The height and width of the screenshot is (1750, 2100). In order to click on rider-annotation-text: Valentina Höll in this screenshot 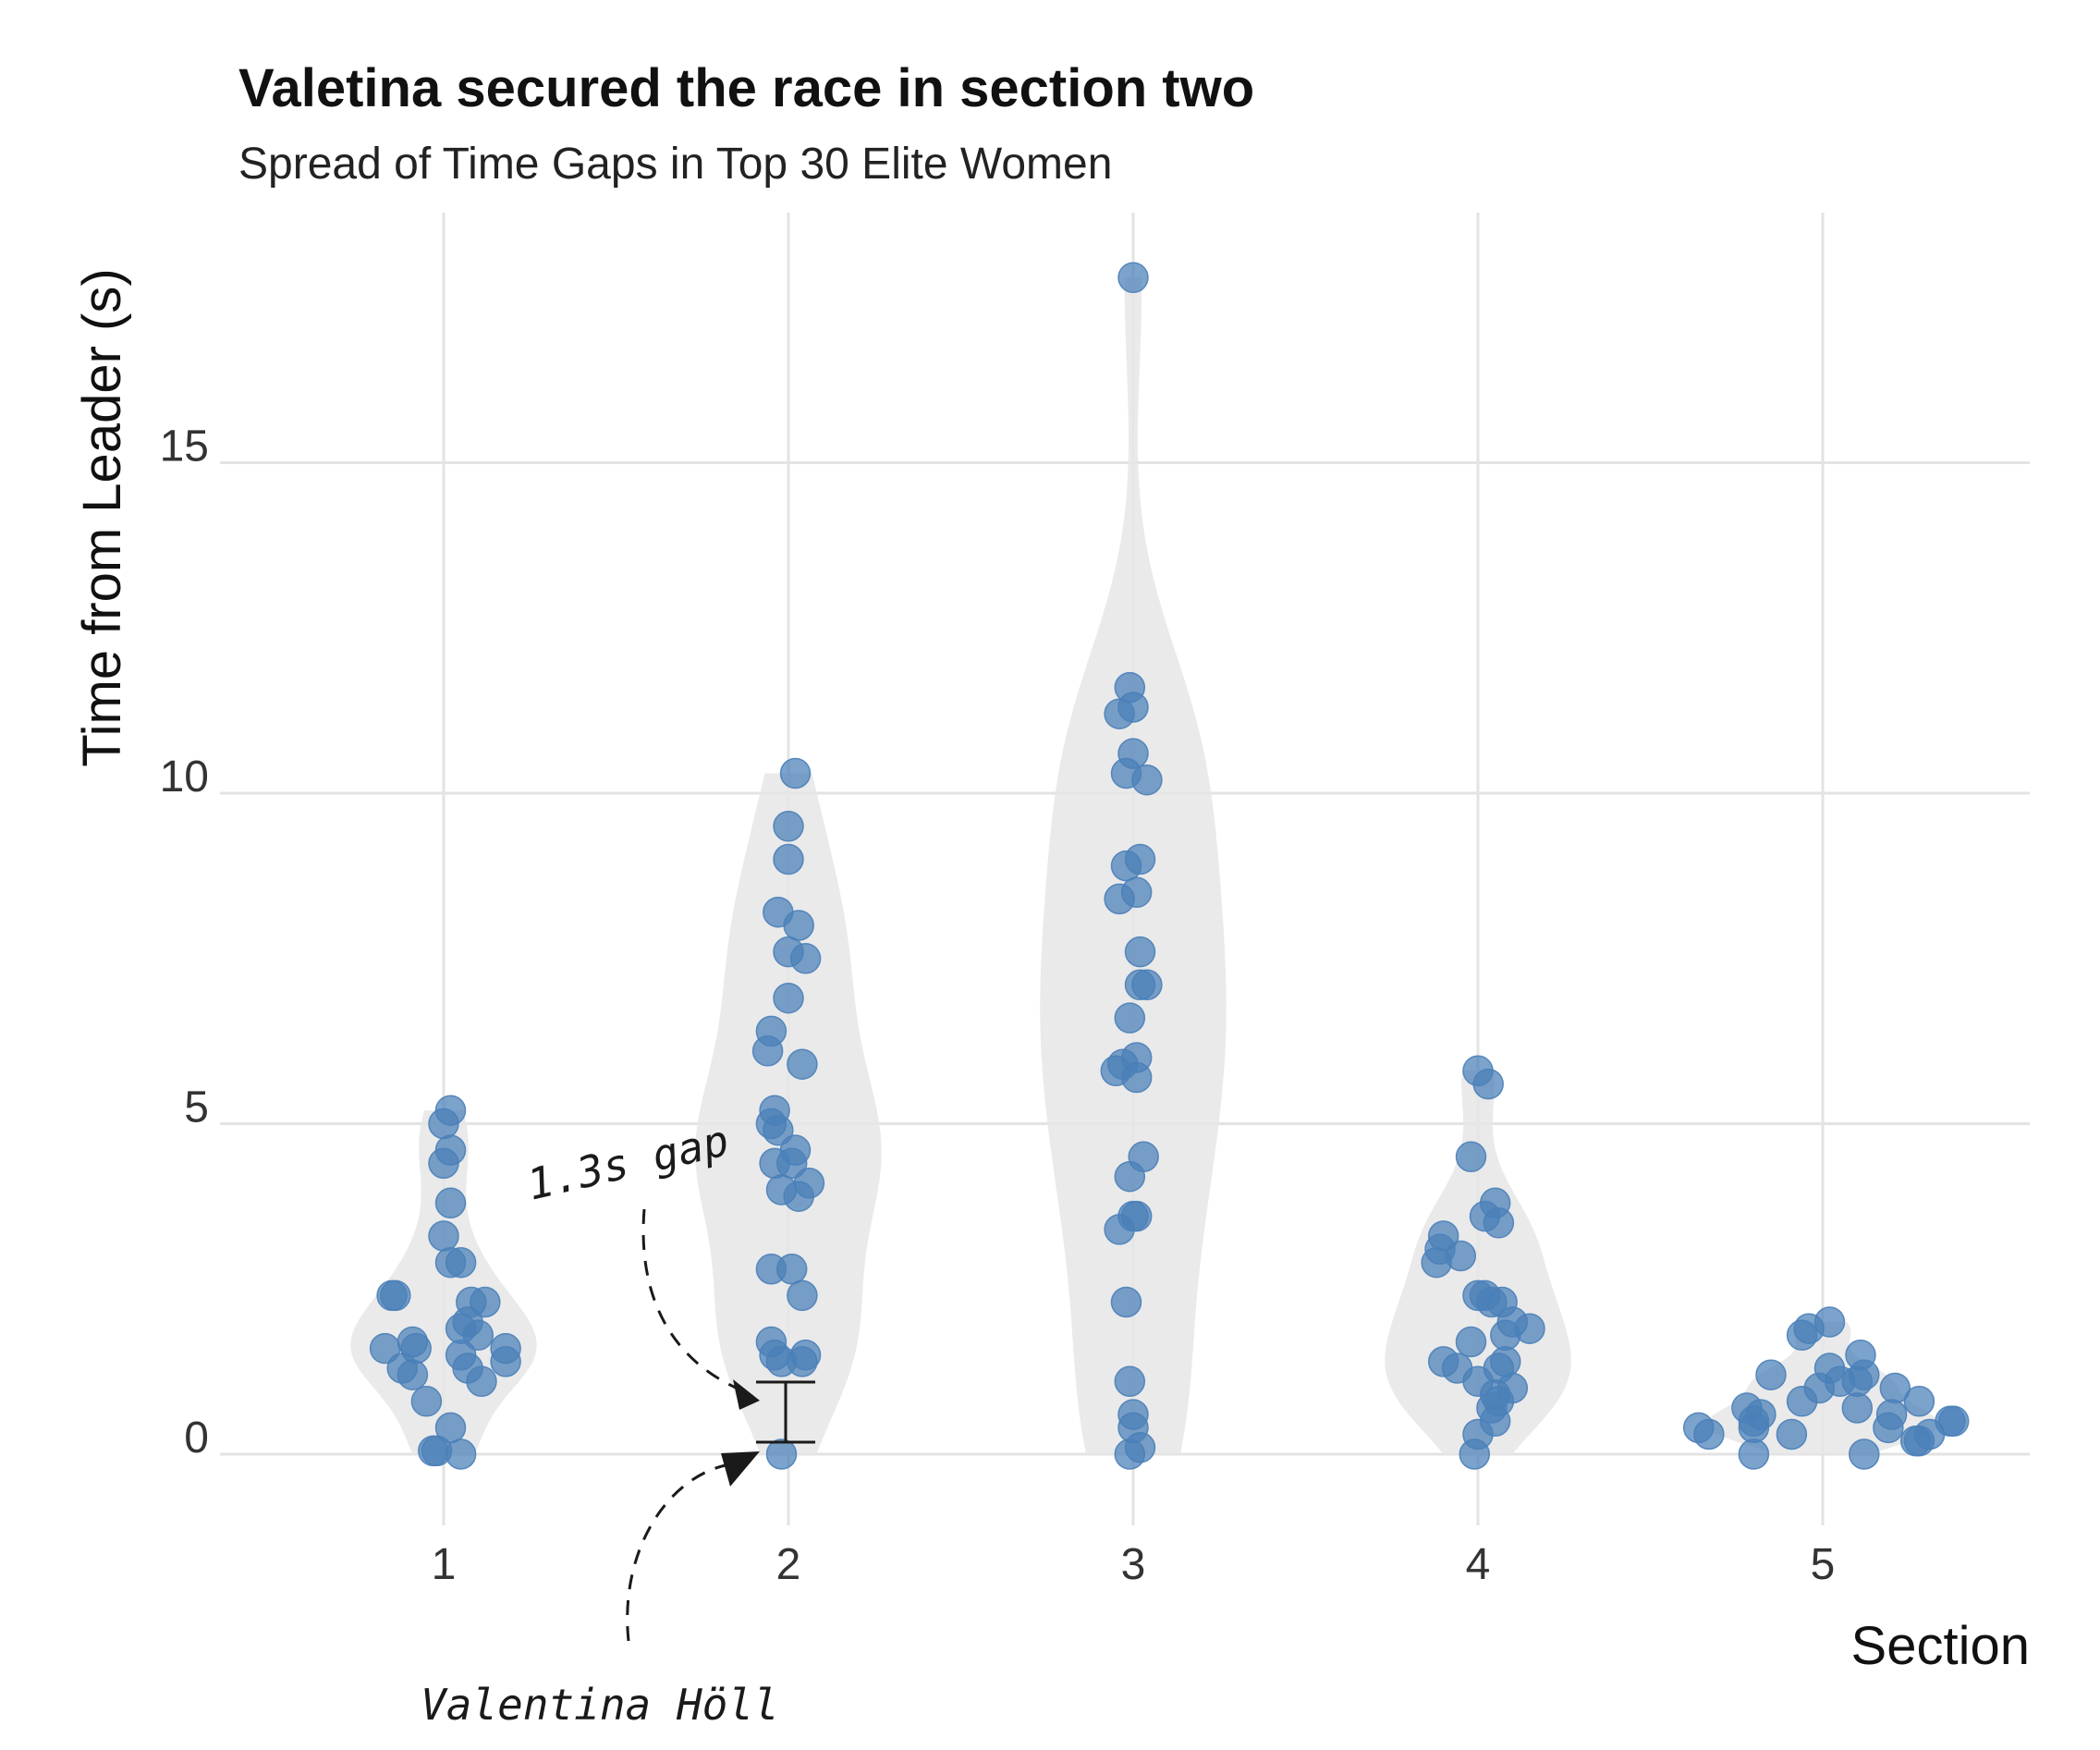, I will do `click(600, 1705)`.